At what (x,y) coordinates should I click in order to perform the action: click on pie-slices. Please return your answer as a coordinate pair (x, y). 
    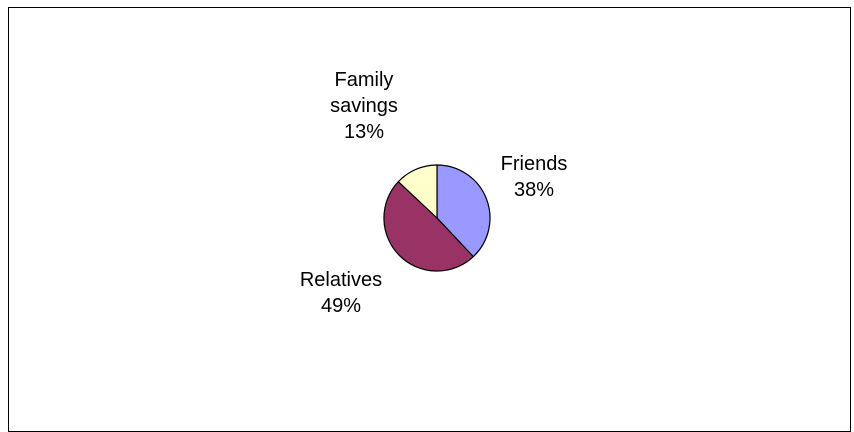
    Looking at the image, I should click on (437, 218).